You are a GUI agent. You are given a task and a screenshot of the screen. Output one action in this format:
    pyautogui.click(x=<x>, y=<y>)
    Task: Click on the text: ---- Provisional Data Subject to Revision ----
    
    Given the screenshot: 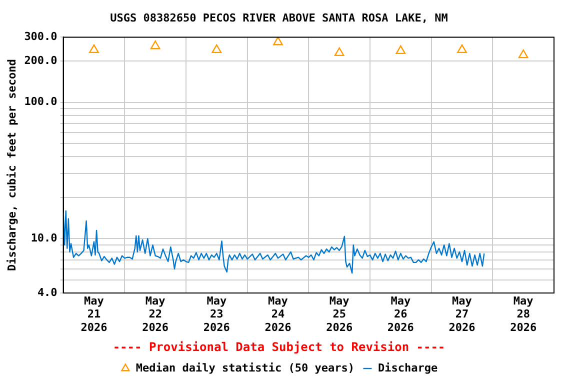 What is the action you would take?
    pyautogui.click(x=279, y=347)
    